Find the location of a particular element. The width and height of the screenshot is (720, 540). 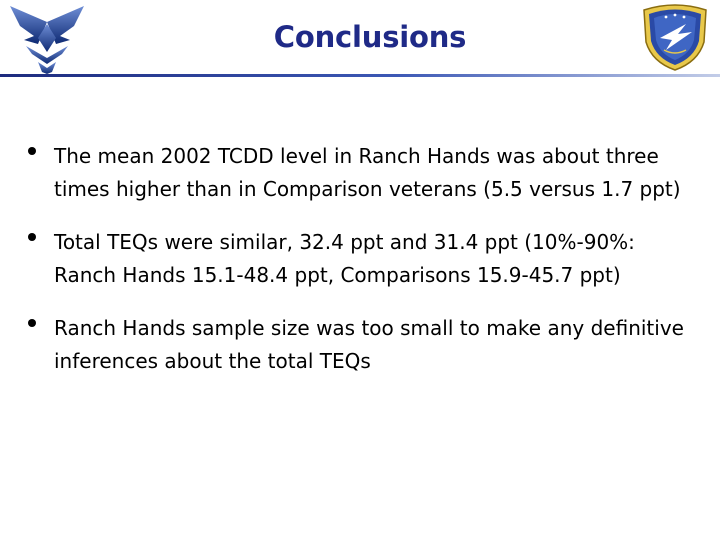

slide-title: Conclusions is located at coordinates (370, 37).